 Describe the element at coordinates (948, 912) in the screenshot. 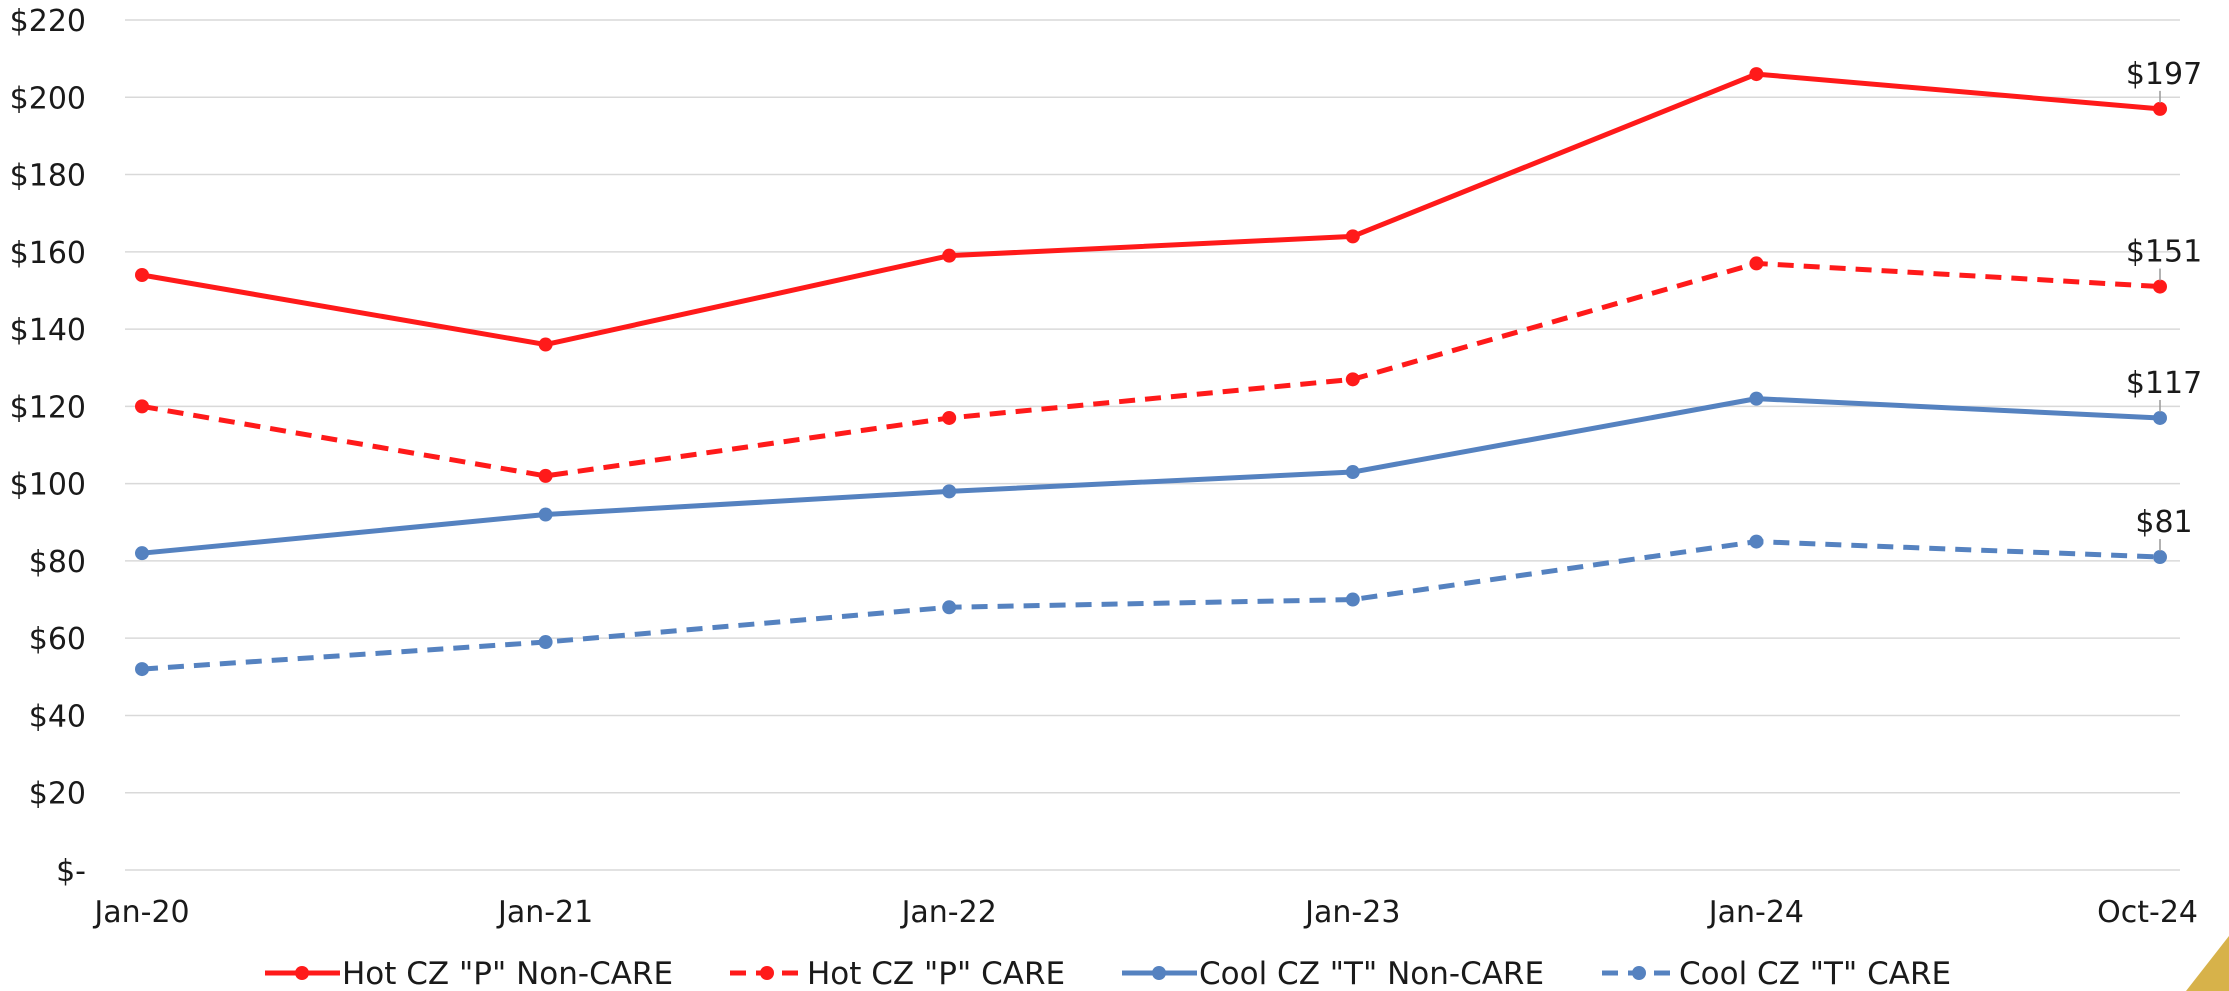

I see `x-tick-label: Jan-22` at that location.